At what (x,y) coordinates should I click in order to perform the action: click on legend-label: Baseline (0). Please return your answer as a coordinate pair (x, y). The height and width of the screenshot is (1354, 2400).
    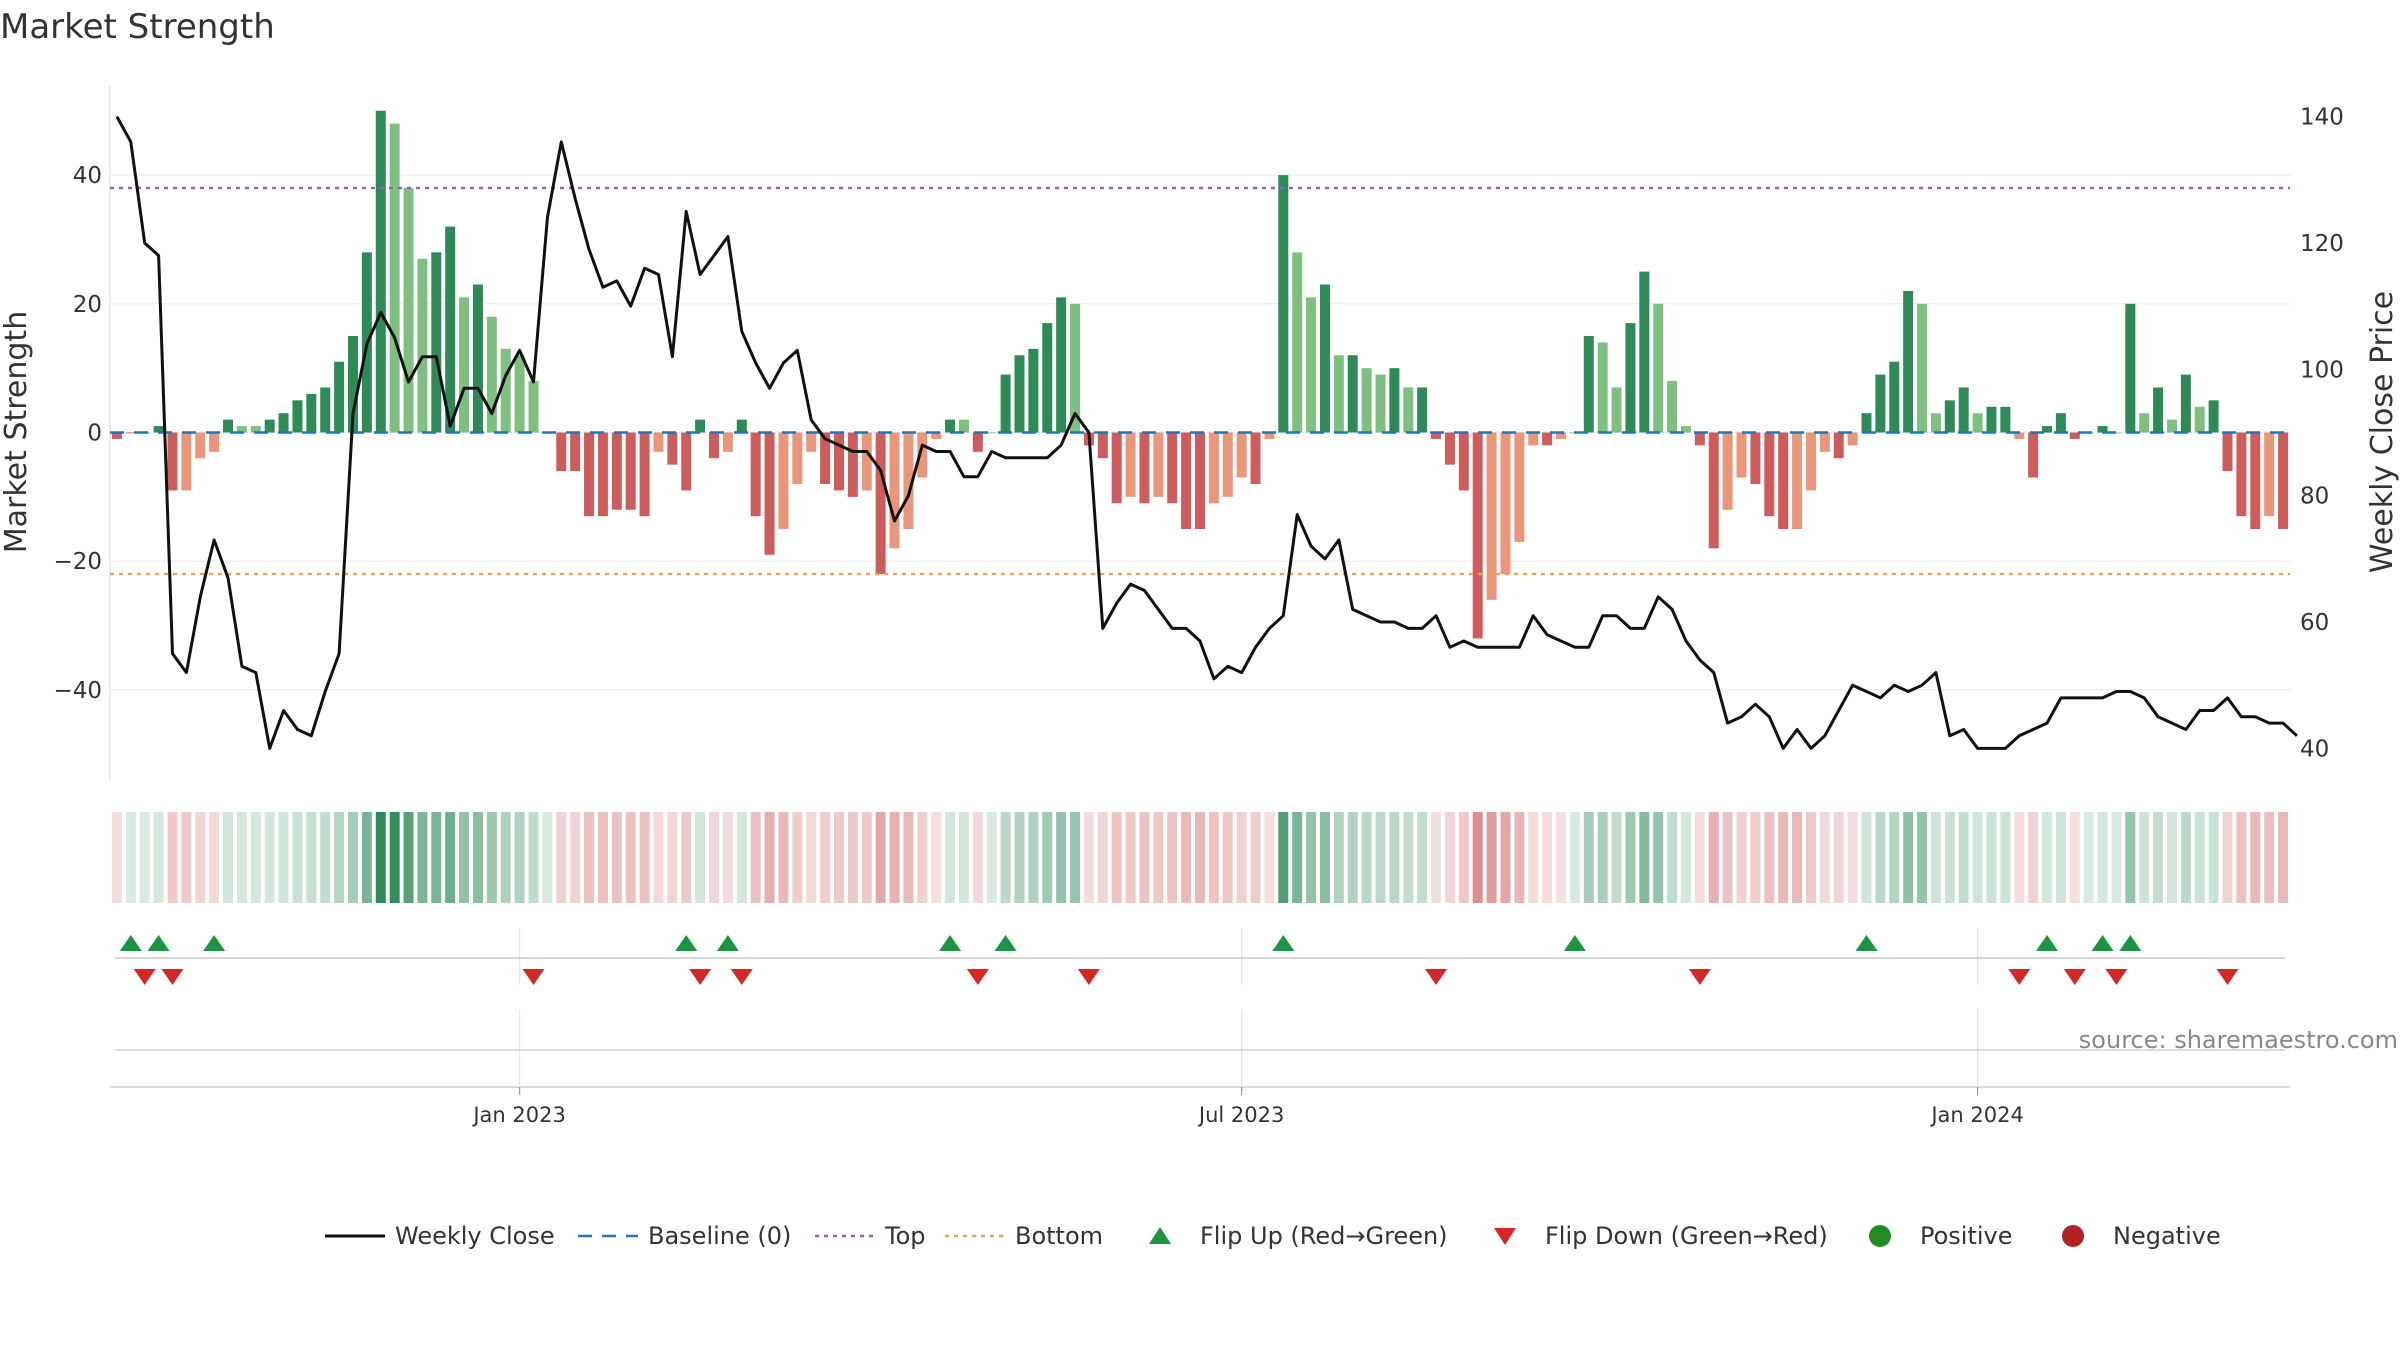
    Looking at the image, I should click on (719, 1236).